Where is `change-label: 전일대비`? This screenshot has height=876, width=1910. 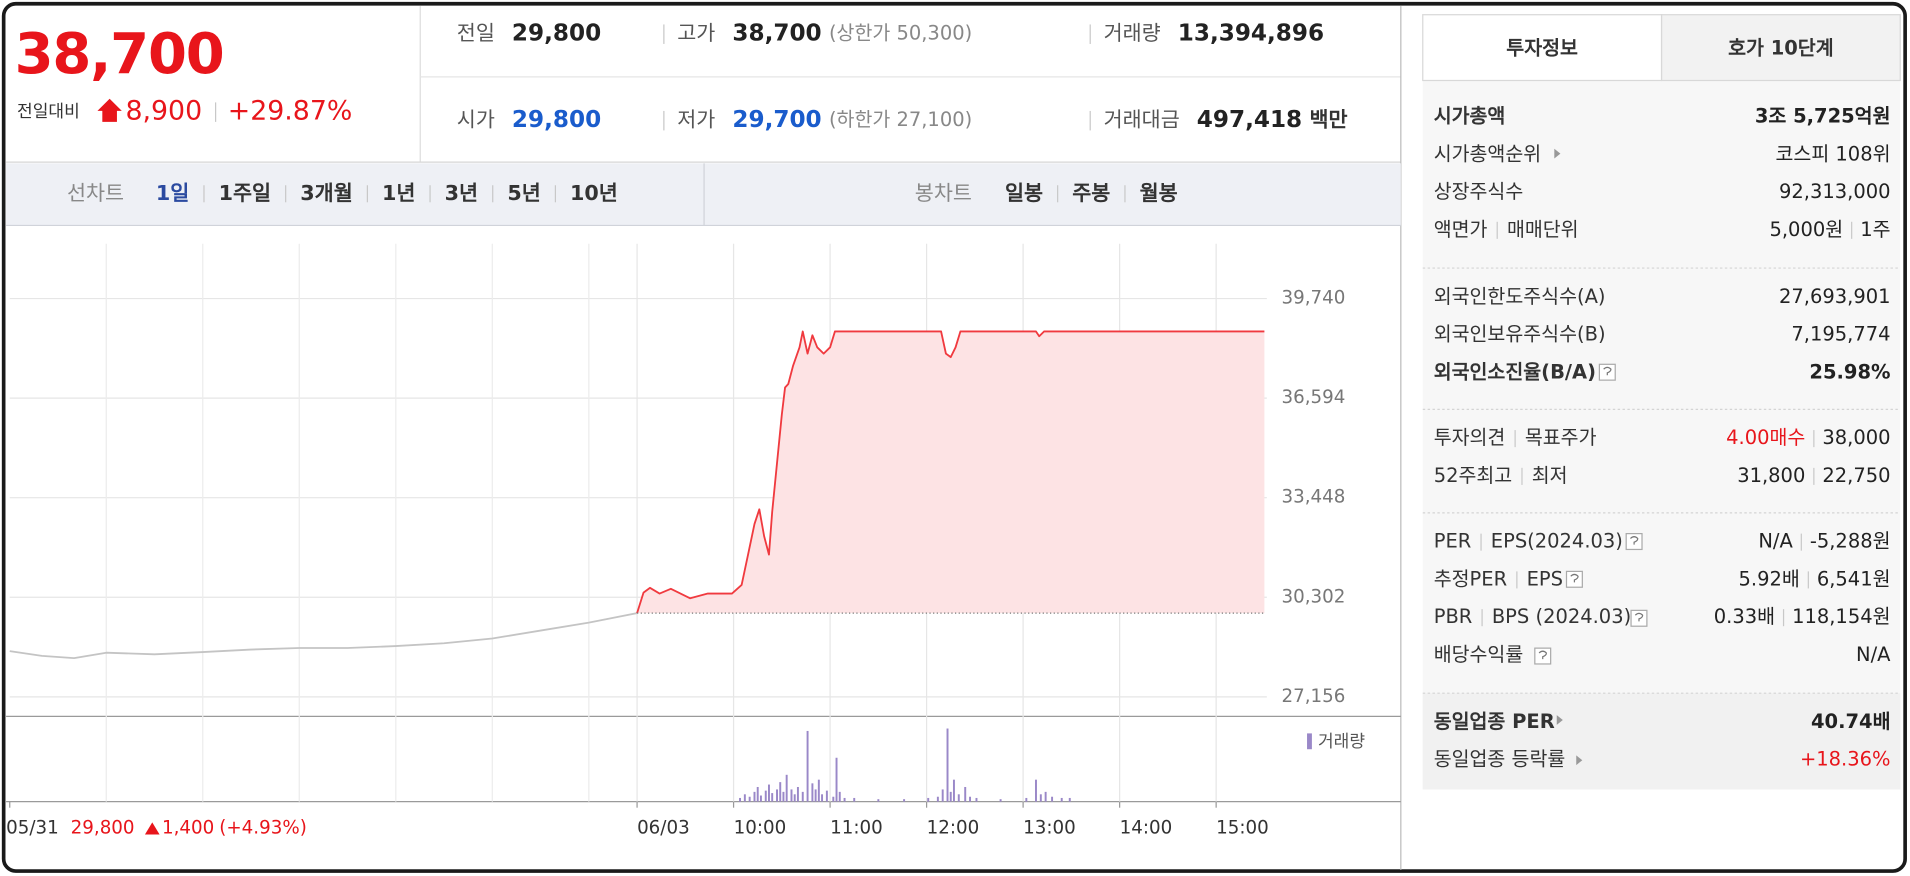 change-label: 전일대비 is located at coordinates (48, 112).